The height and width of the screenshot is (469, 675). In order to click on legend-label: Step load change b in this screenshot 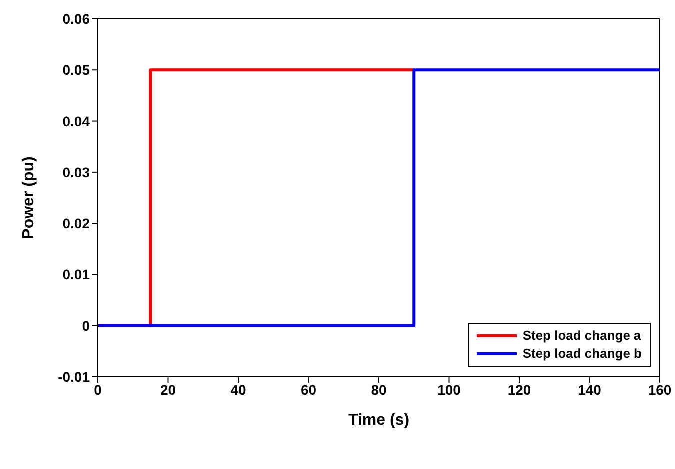, I will do `click(582, 354)`.